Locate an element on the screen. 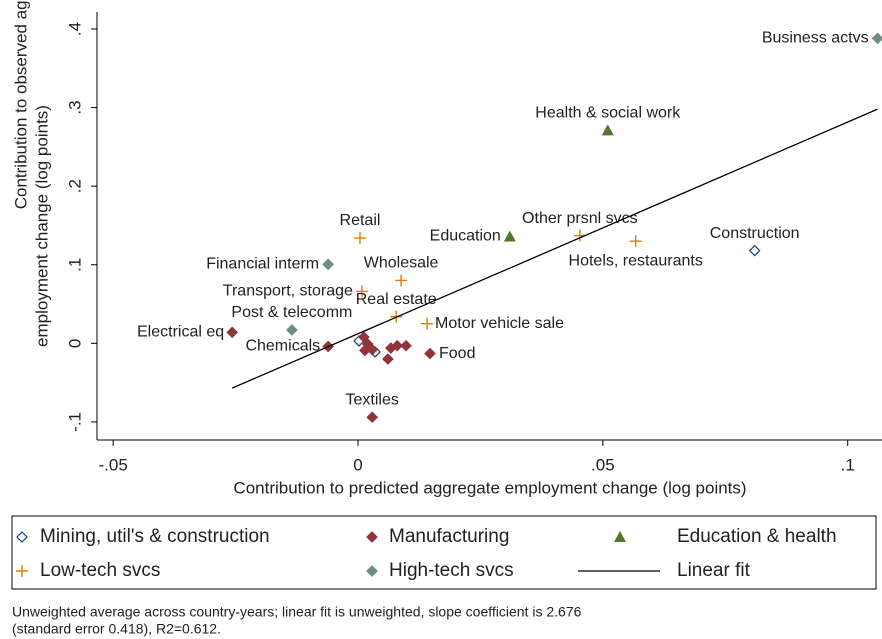 The height and width of the screenshot is (639, 882). point-label: Financial interm is located at coordinates (262, 264).